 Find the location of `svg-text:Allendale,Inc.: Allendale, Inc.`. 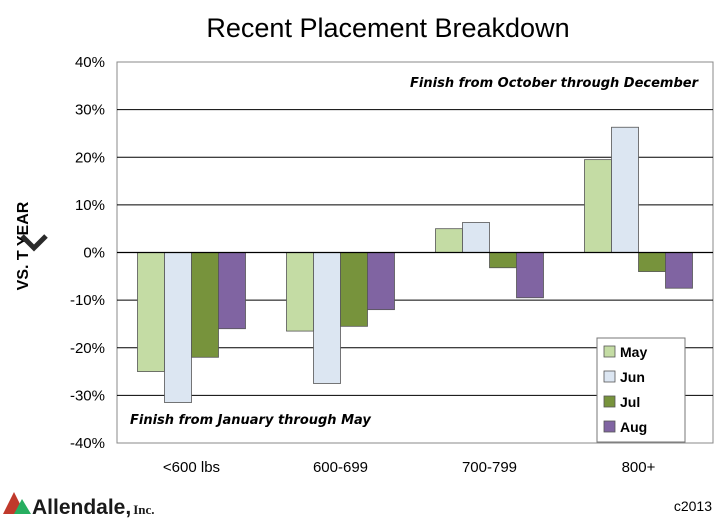

svg-text:Allendale,Inc.: Allendale, Inc. is located at coordinates (93, 507).